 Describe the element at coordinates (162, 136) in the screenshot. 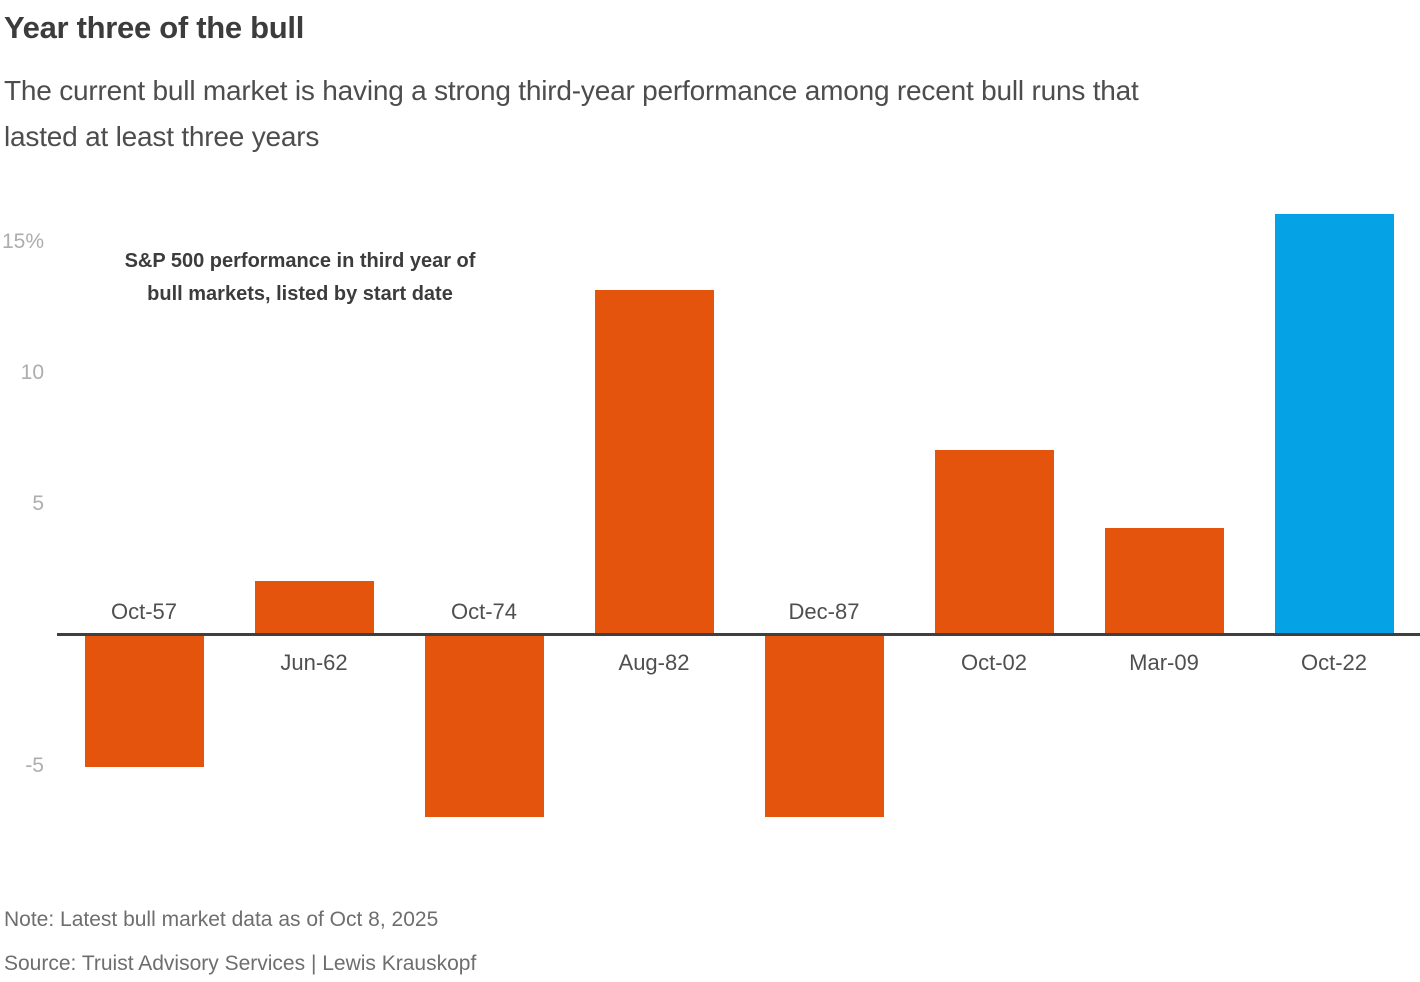

I see `page-subtitle-line2: lasted at least three years` at that location.